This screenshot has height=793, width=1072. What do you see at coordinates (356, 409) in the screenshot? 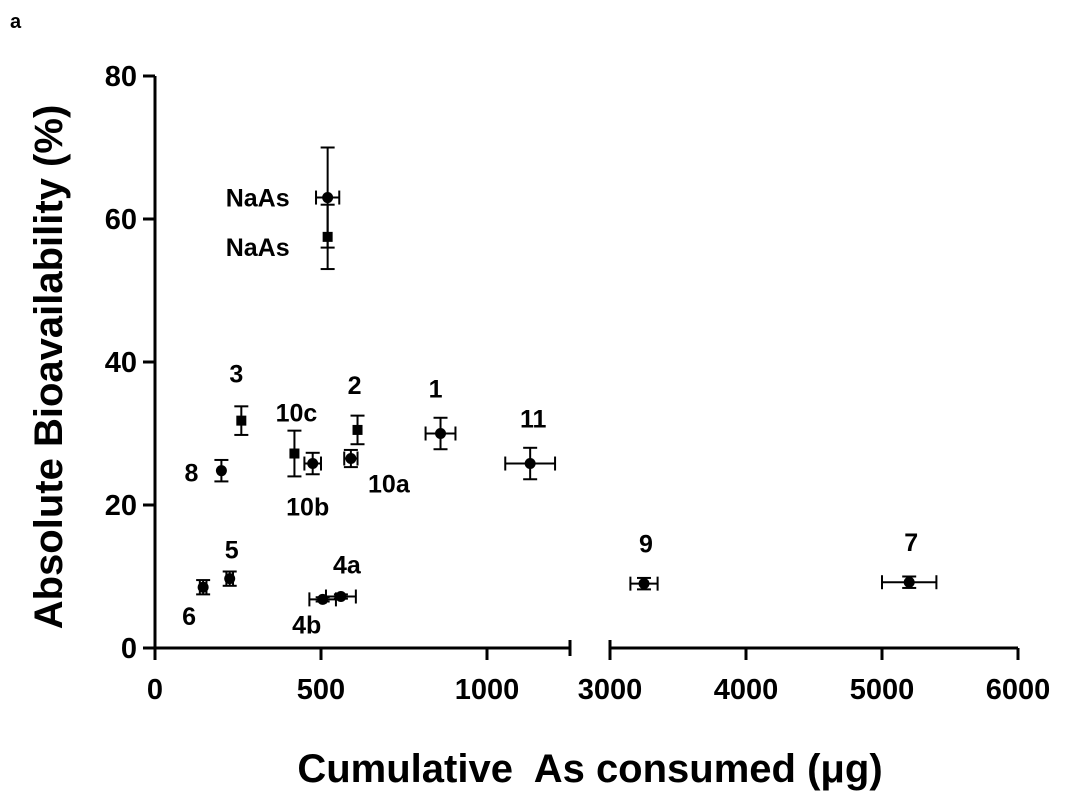
I see `data-point-2: 2` at bounding box center [356, 409].